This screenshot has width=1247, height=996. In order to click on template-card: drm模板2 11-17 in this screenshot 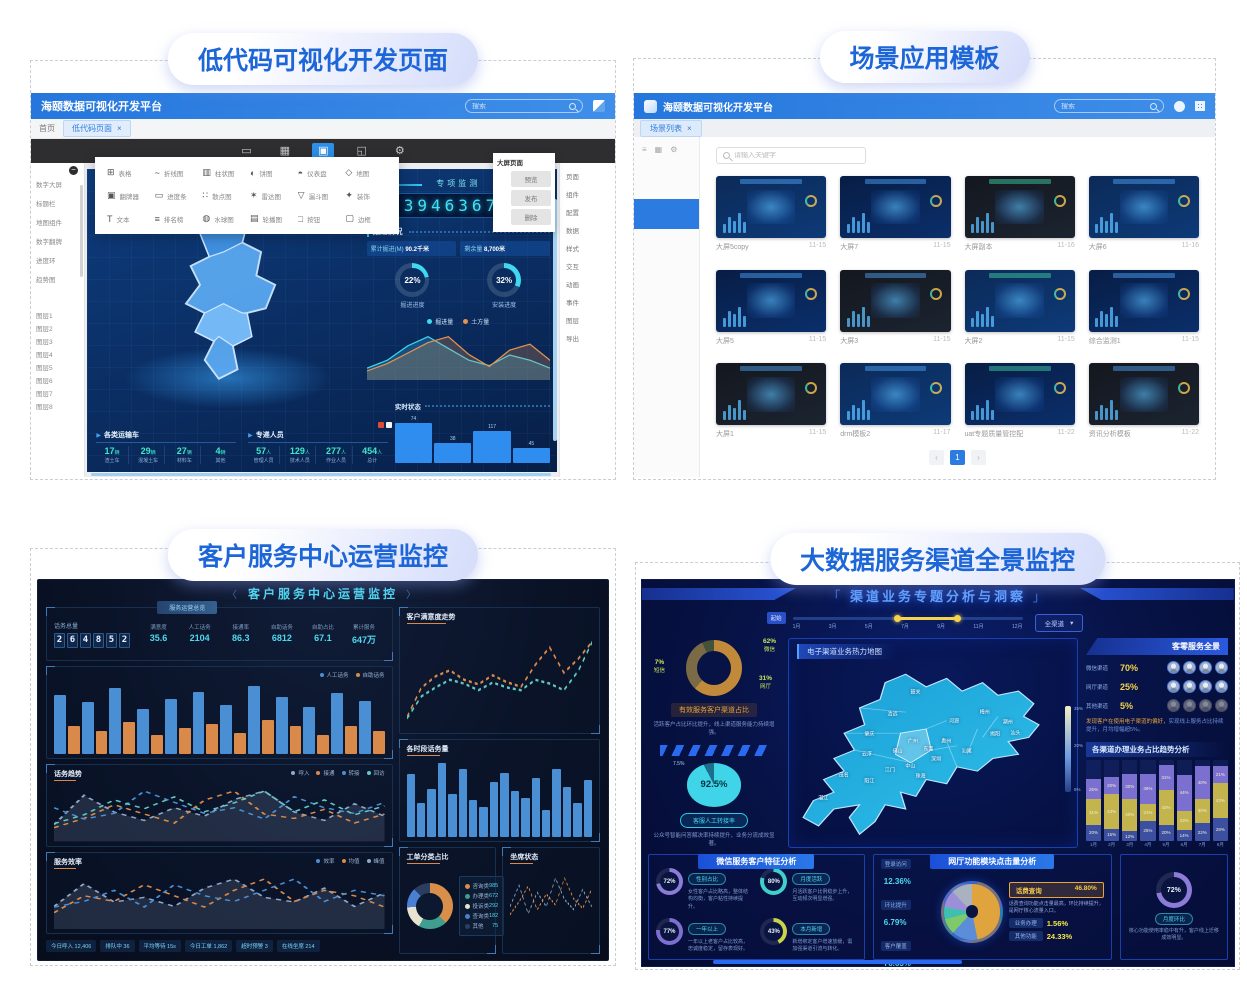, I will do `click(895, 403)`.